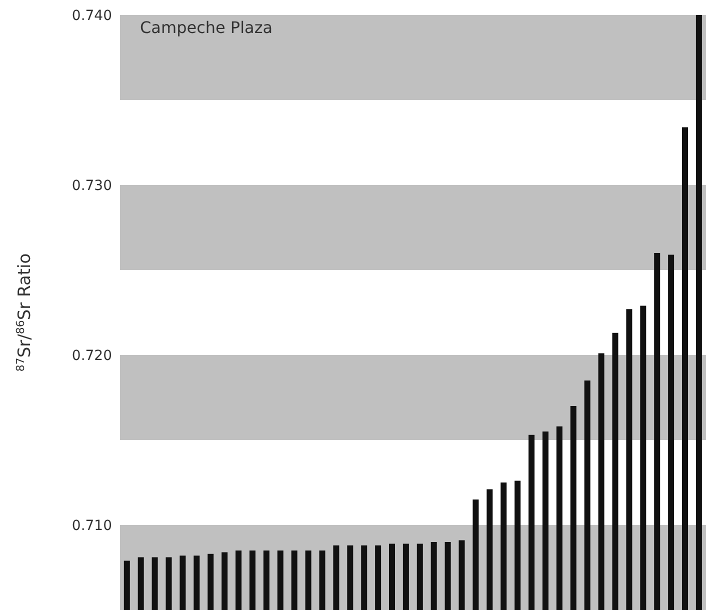  I want to click on annotation: Campeche Plaza, so click(206, 27).